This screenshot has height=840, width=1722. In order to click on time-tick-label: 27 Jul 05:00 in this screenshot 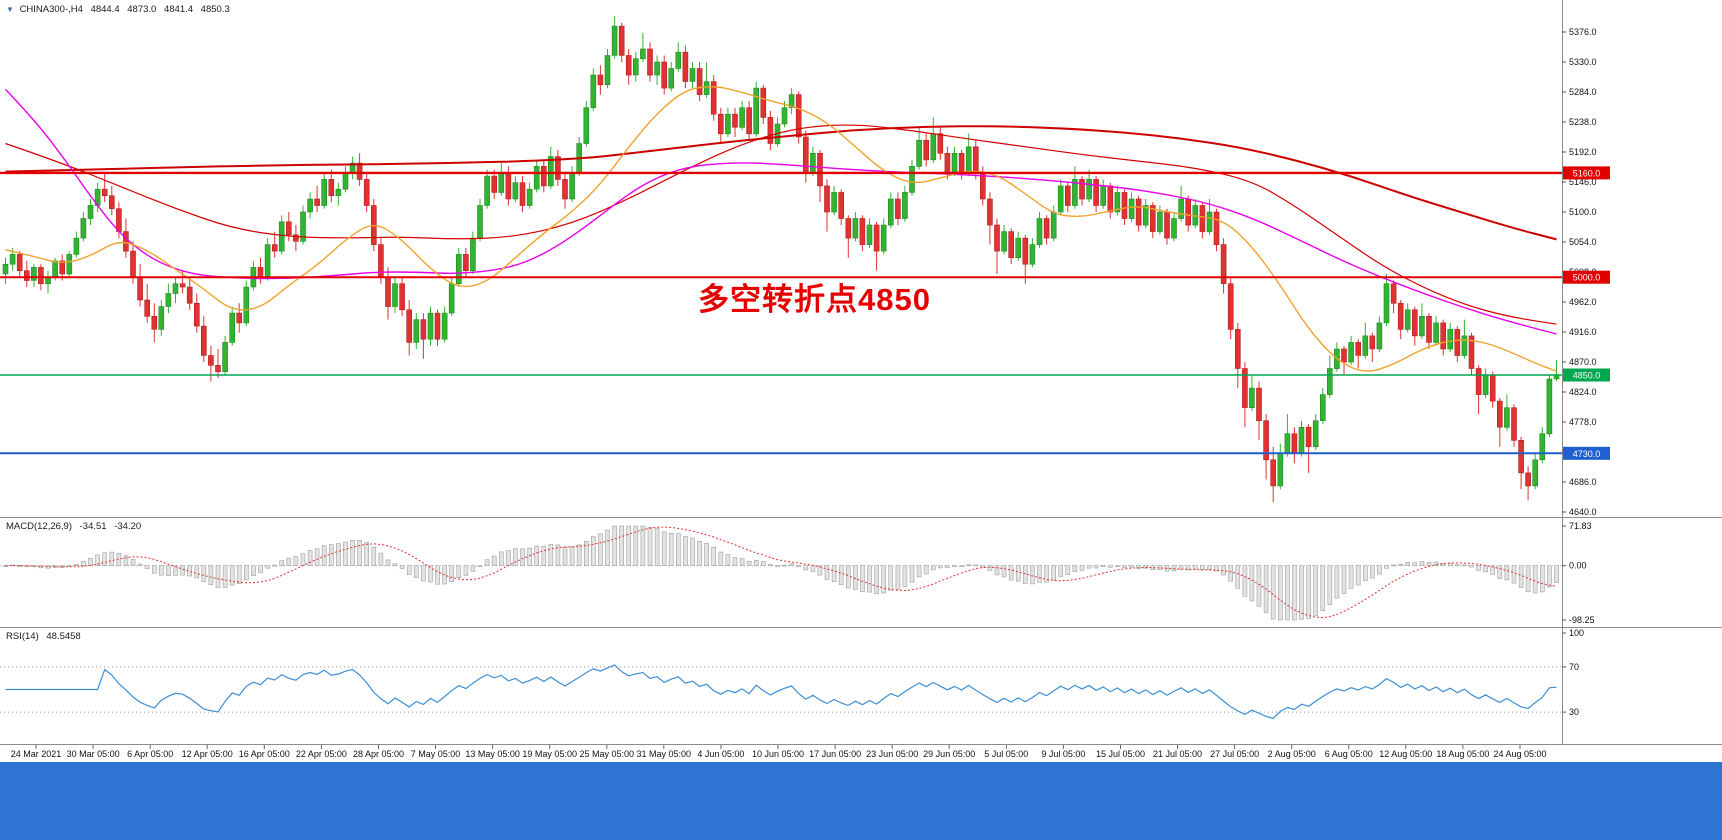, I will do `click(1234, 754)`.